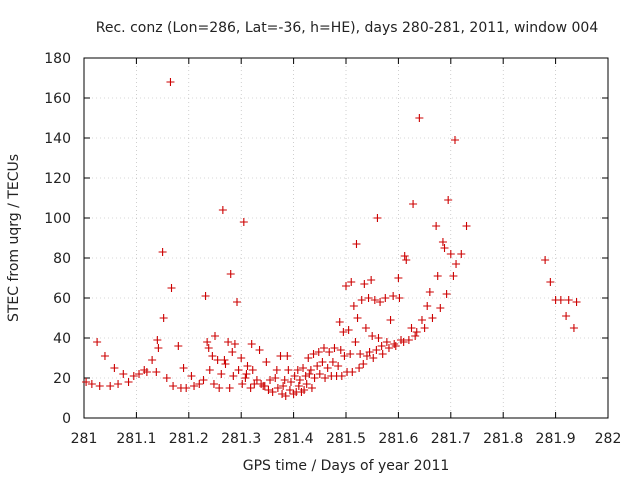 The image size is (640, 480). What do you see at coordinates (62, 379) in the screenshot?
I see `y-tick-label: 20` at bounding box center [62, 379].